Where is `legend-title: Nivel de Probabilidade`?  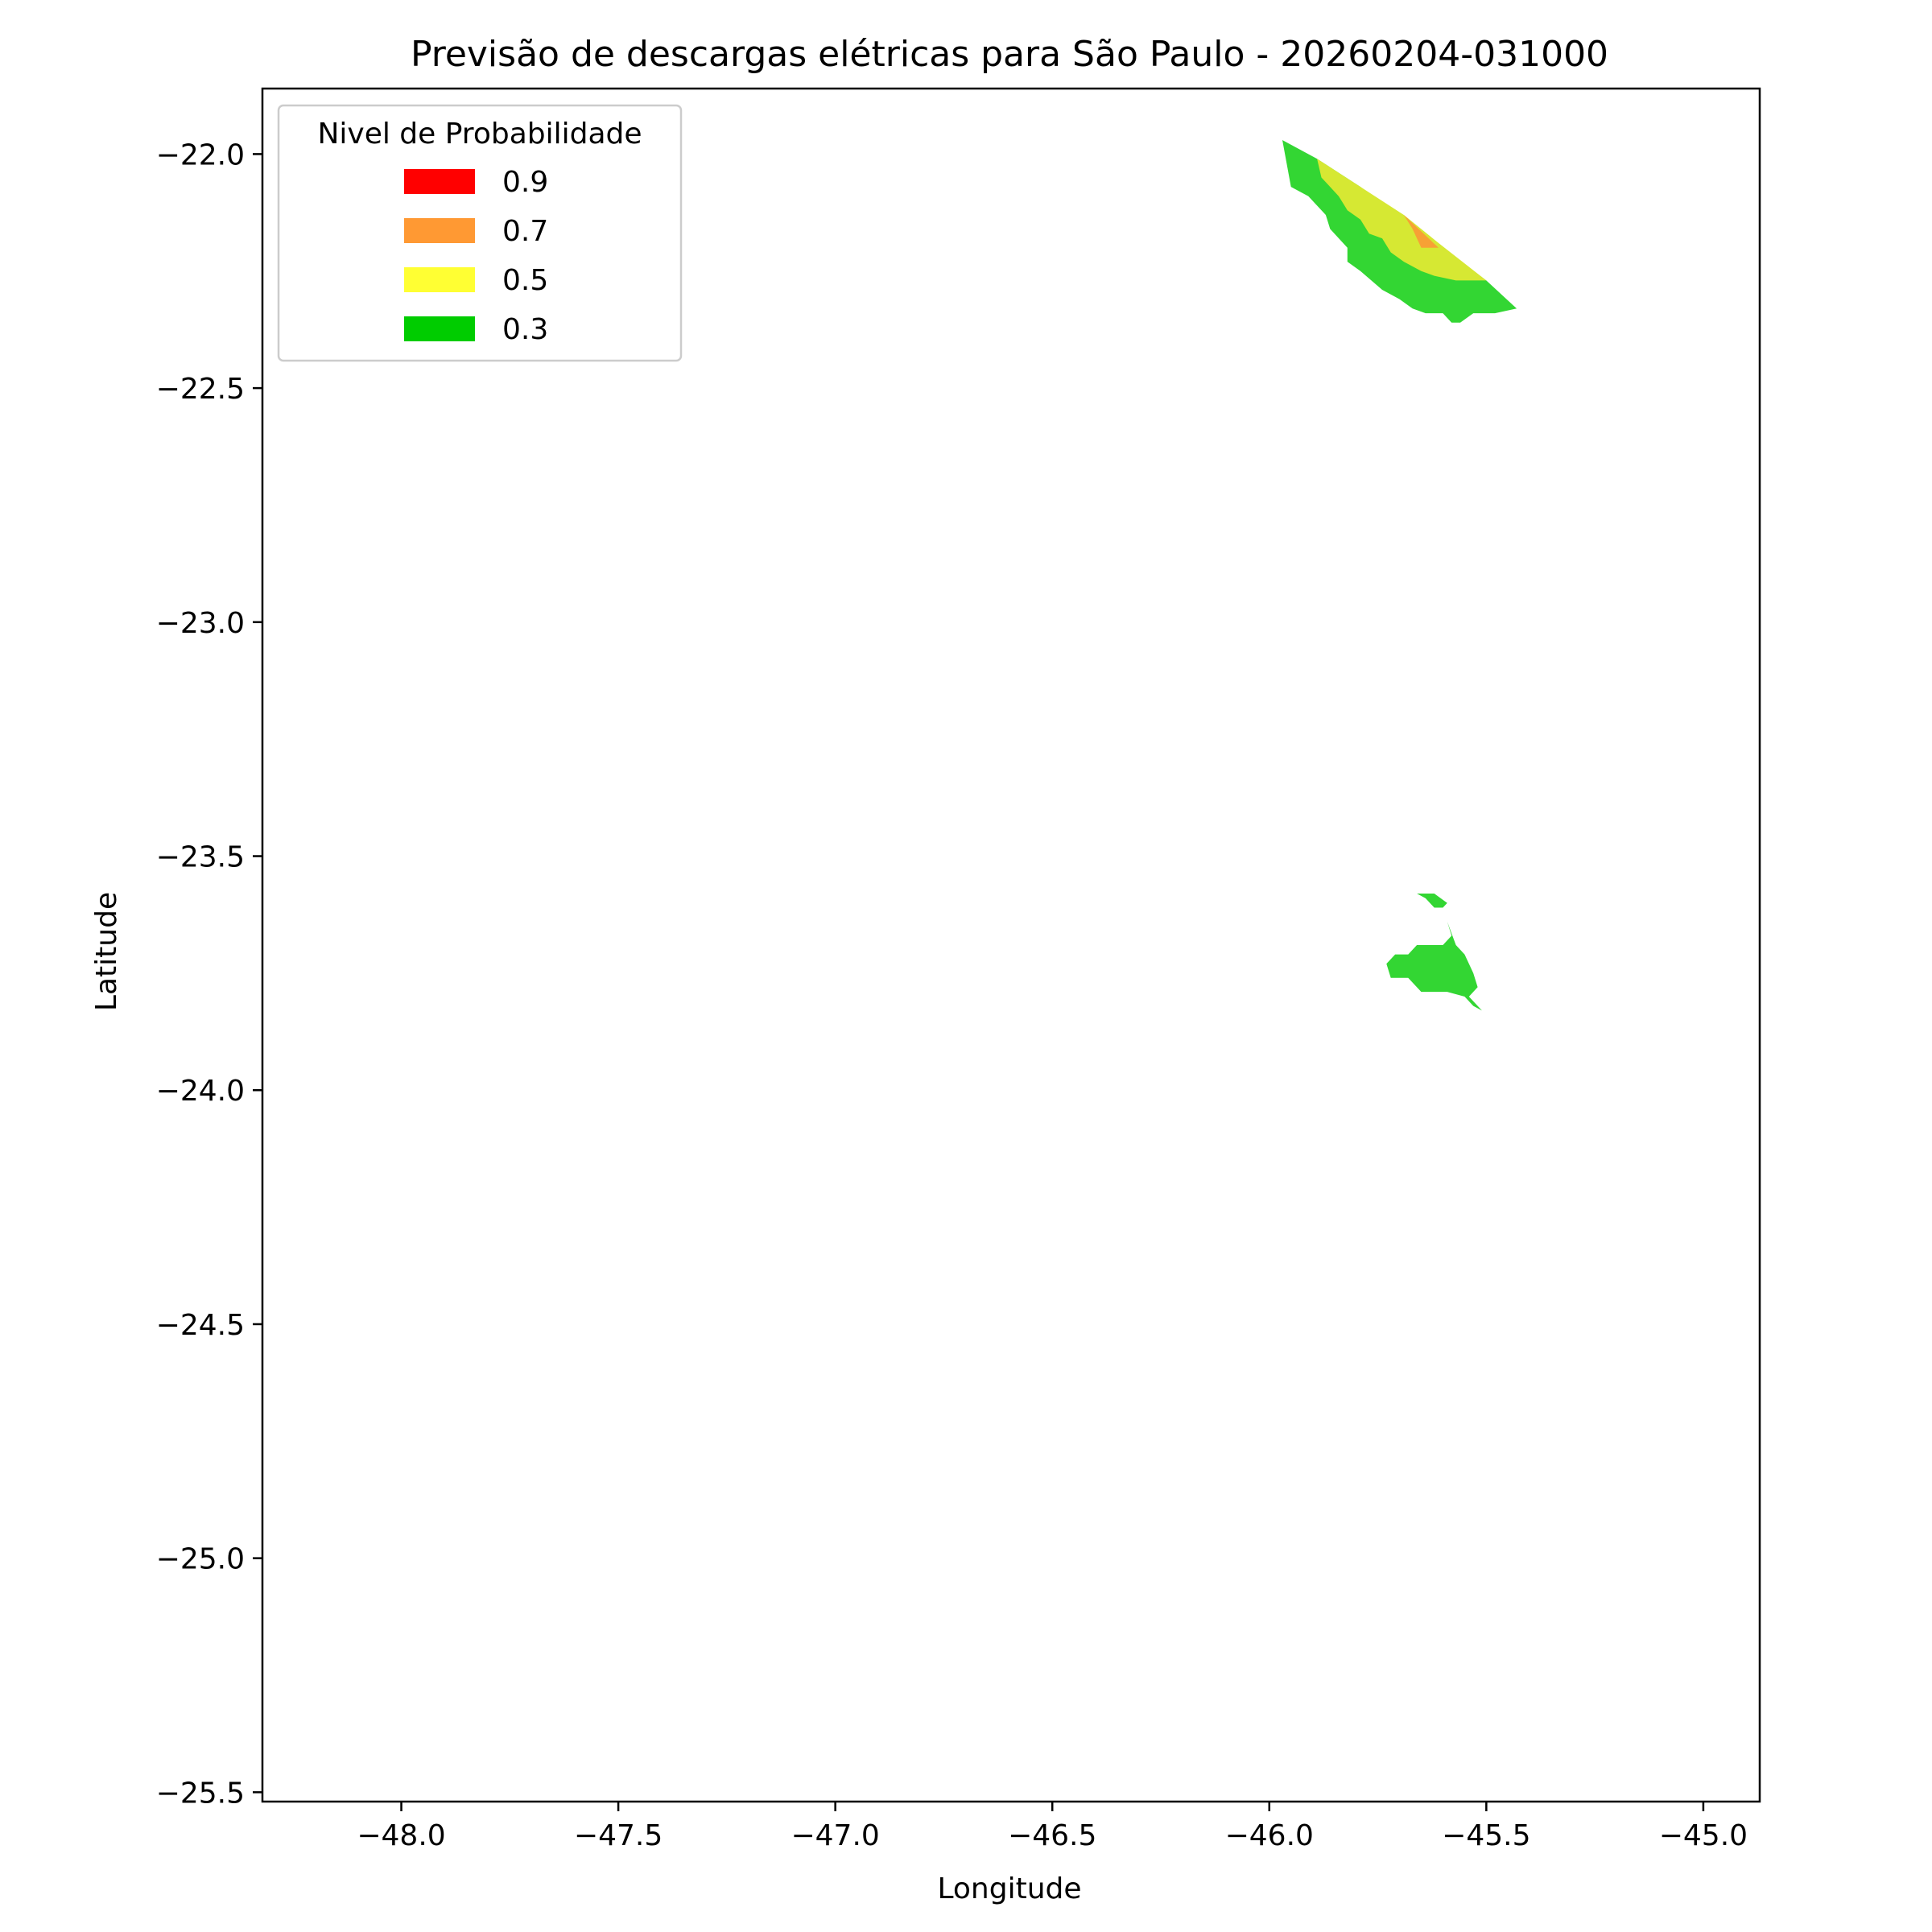
legend-title: Nivel de Probabilidade is located at coordinates (479, 134).